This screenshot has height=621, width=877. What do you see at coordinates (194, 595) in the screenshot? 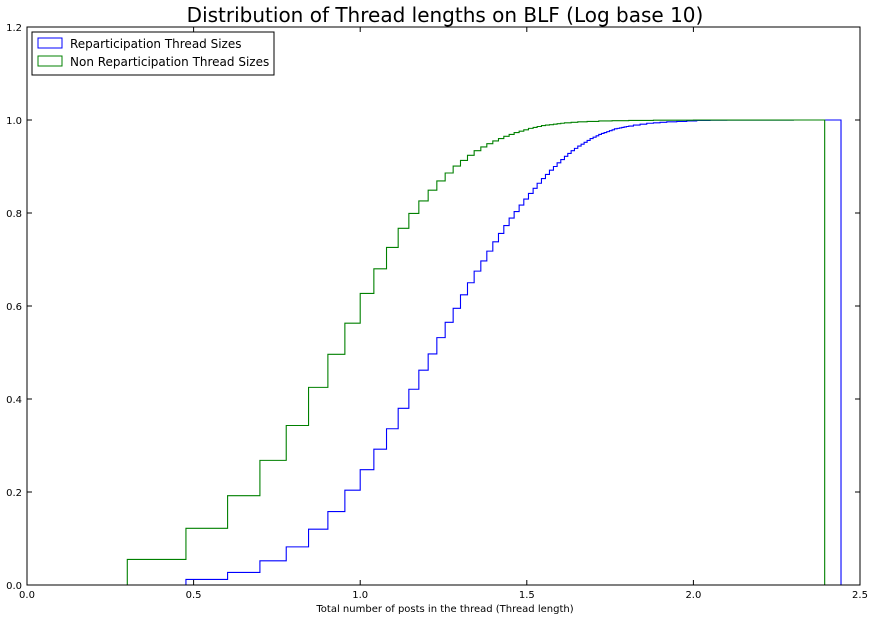
I see `x-tick-label: 0.5` at bounding box center [194, 595].